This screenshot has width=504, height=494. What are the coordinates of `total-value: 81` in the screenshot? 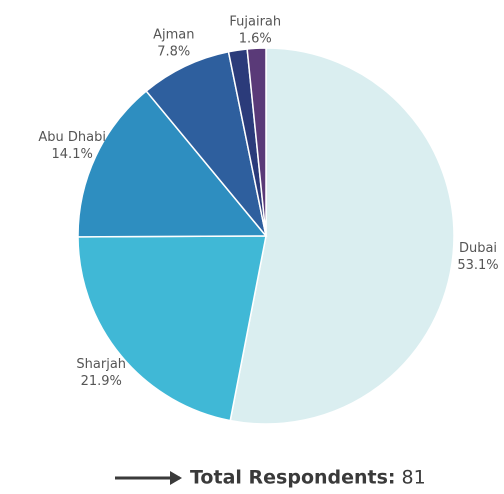 It's located at (414, 478).